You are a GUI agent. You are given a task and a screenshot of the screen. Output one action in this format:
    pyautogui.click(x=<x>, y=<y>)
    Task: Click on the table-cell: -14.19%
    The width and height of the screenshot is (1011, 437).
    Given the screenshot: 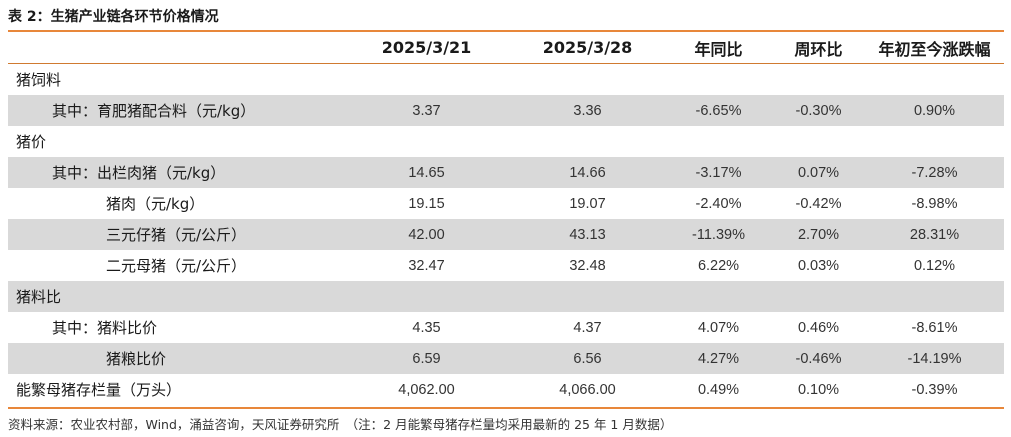 What is the action you would take?
    pyautogui.click(x=934, y=358)
    